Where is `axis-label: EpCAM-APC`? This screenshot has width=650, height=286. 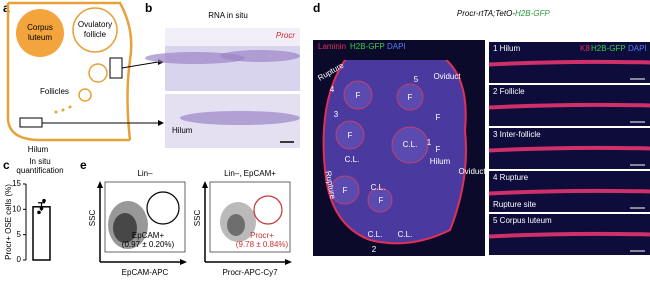
axis-label: EpCAM-APC is located at coordinates (145, 272).